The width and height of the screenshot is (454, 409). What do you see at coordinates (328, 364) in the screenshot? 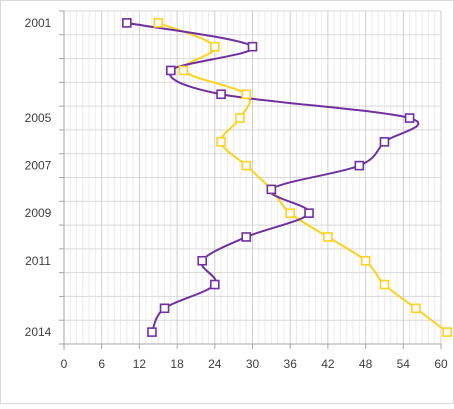
I see `x-tick-label: 42` at bounding box center [328, 364].